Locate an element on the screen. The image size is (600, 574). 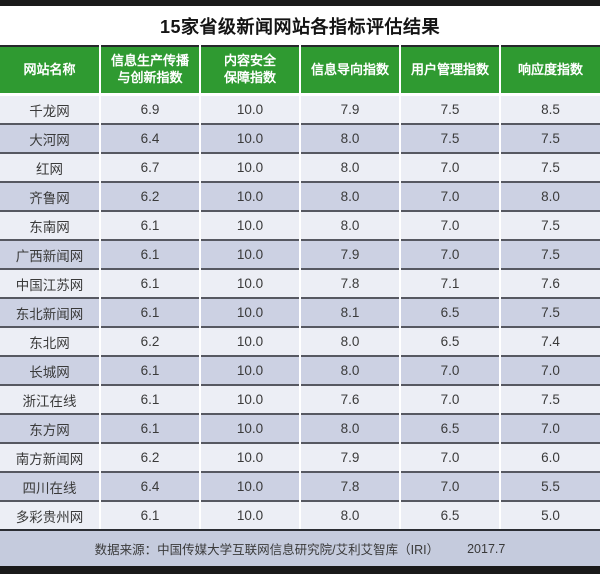
table-row: 南方新闻网 6.2 10.0 7.9 7.0 6.0 is located at coordinates (300, 457).